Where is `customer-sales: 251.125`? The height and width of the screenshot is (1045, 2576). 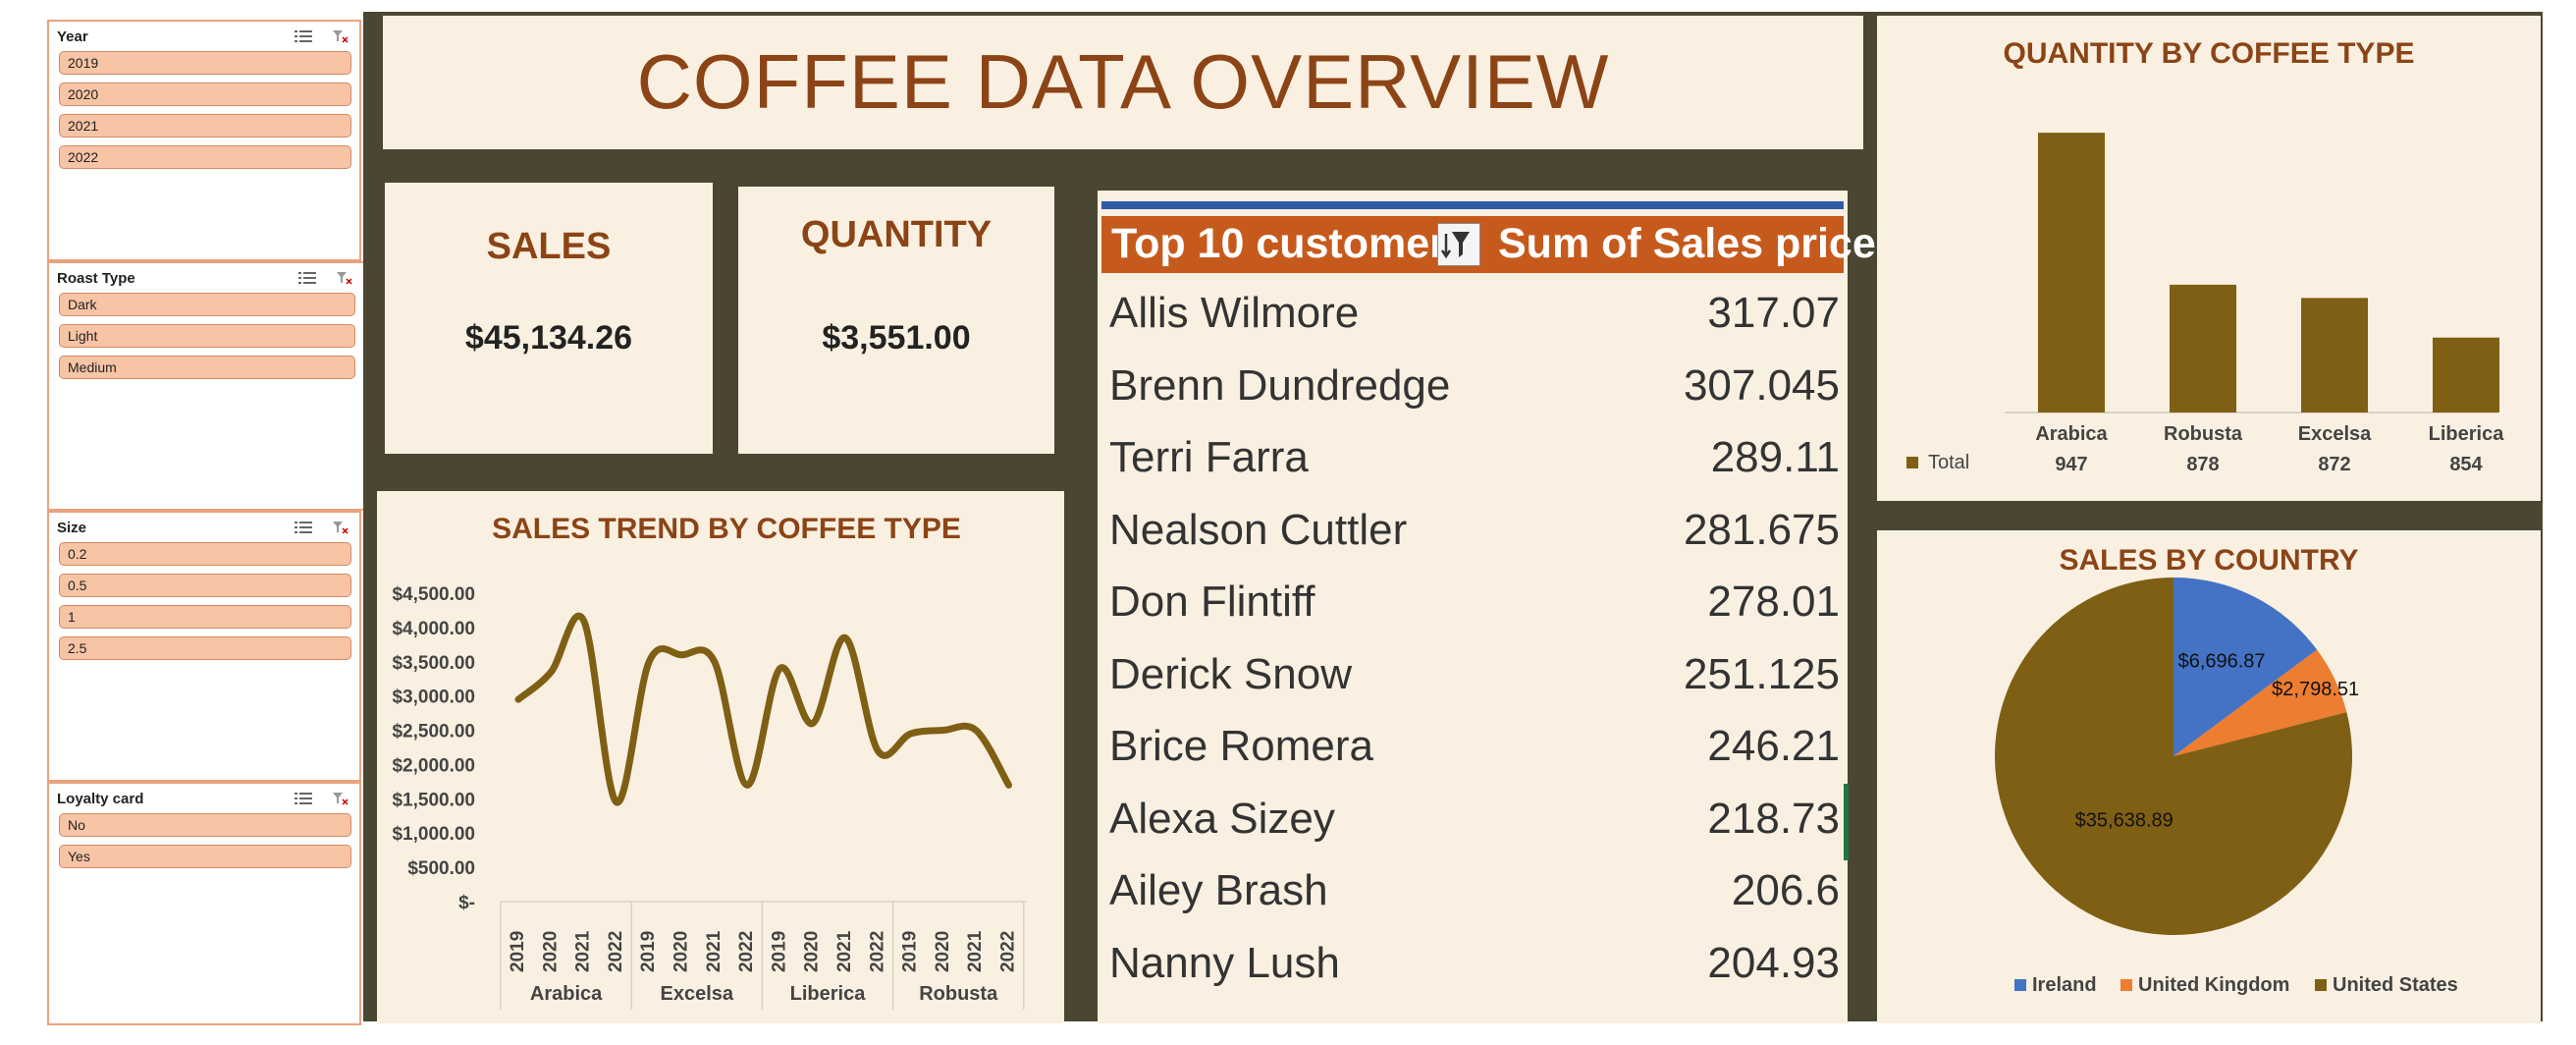 customer-sales: 251.125 is located at coordinates (1761, 673).